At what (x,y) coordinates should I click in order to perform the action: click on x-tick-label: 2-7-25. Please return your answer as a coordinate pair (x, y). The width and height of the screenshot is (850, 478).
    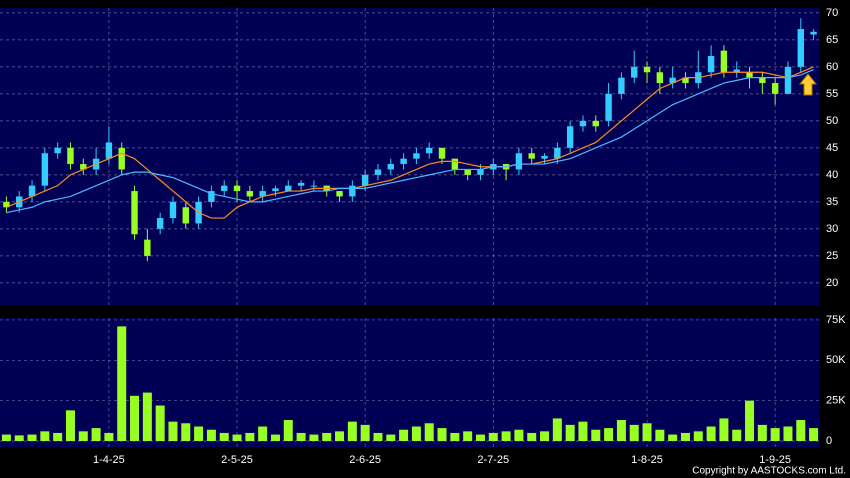
    Looking at the image, I should click on (493, 460).